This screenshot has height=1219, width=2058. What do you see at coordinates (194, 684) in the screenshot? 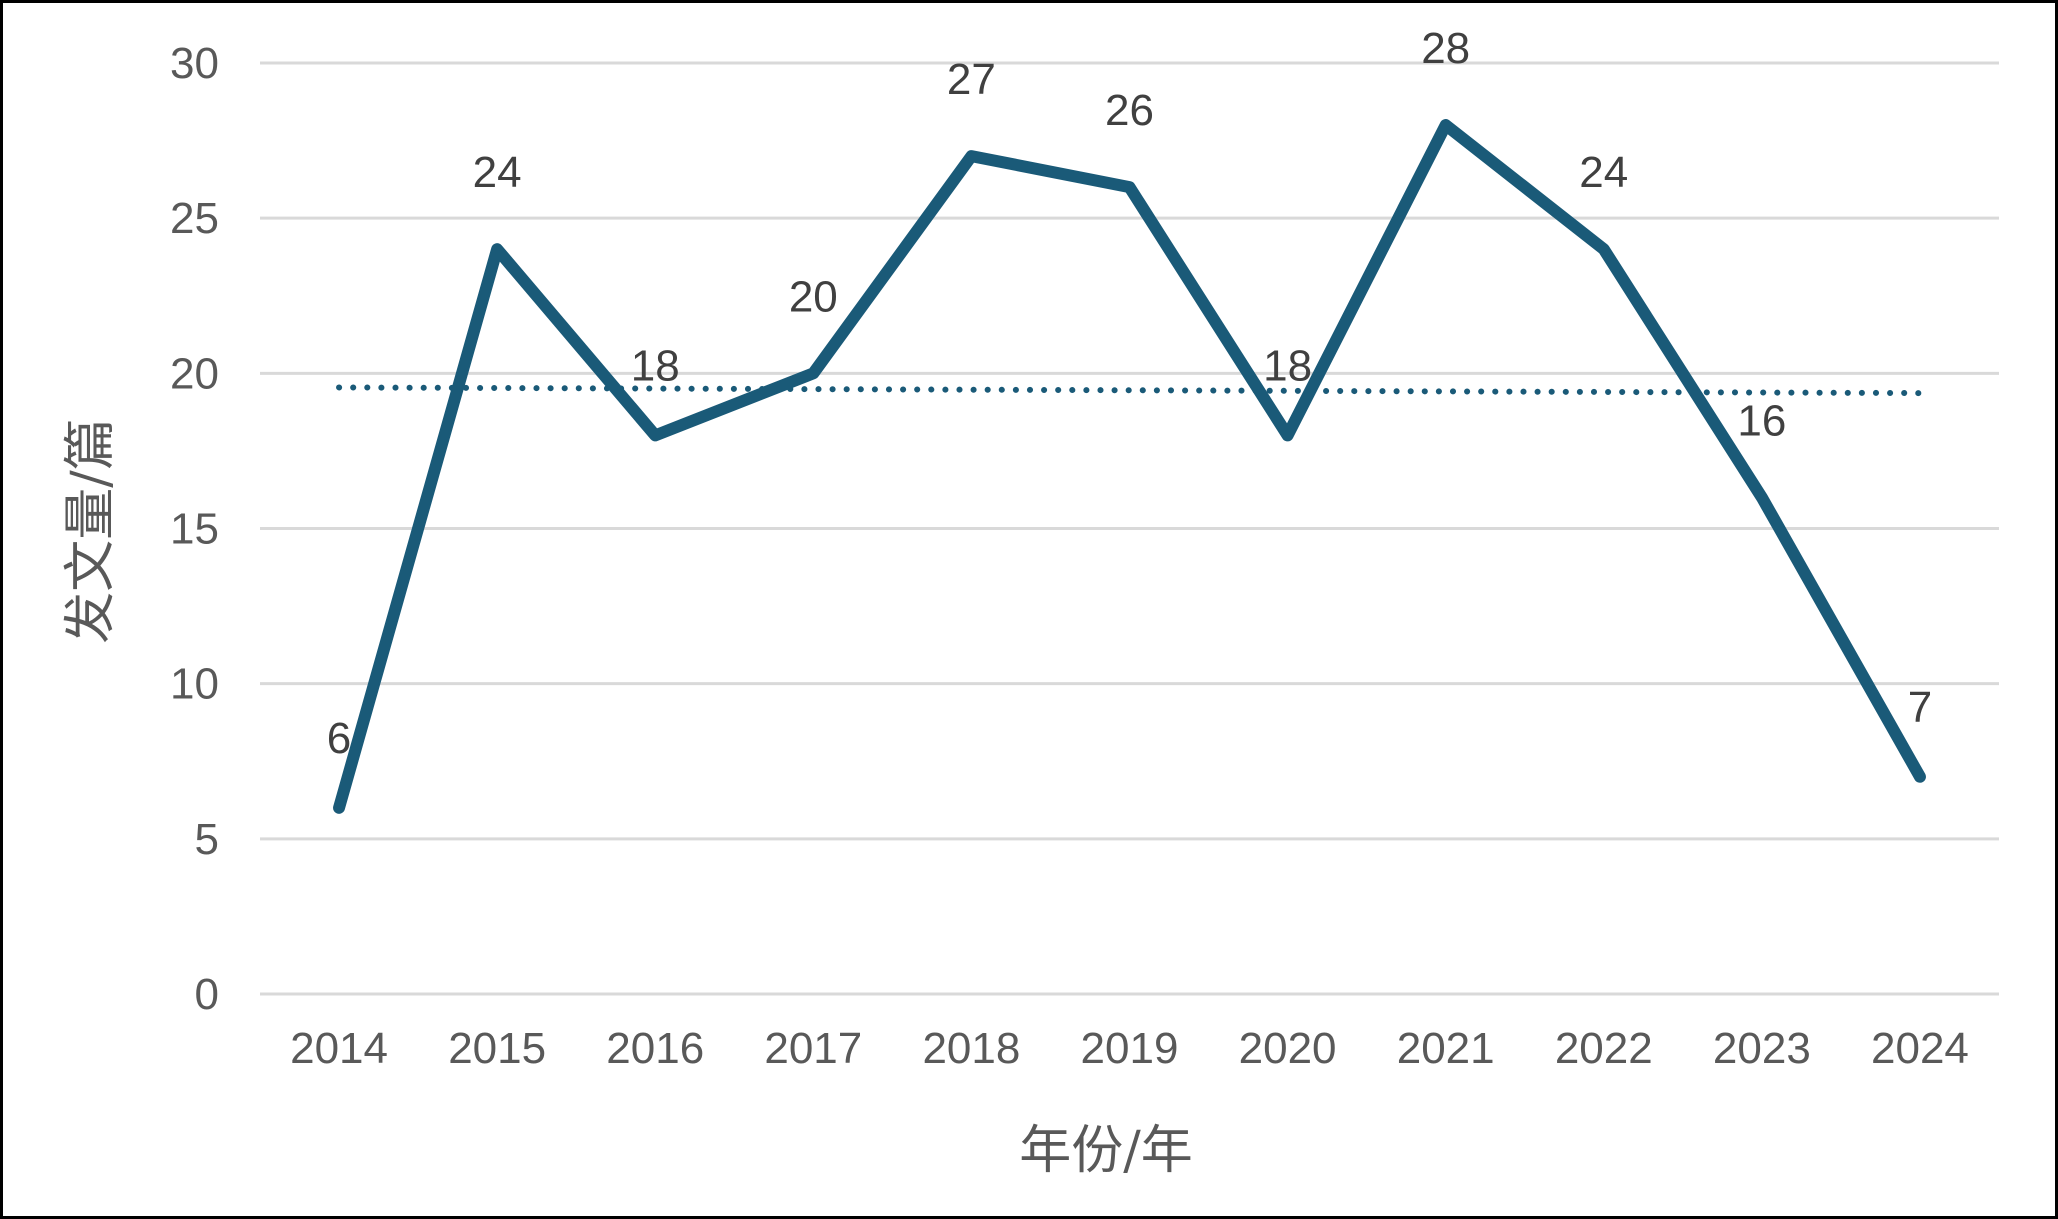
I see `y-tick-label: 10` at bounding box center [194, 684].